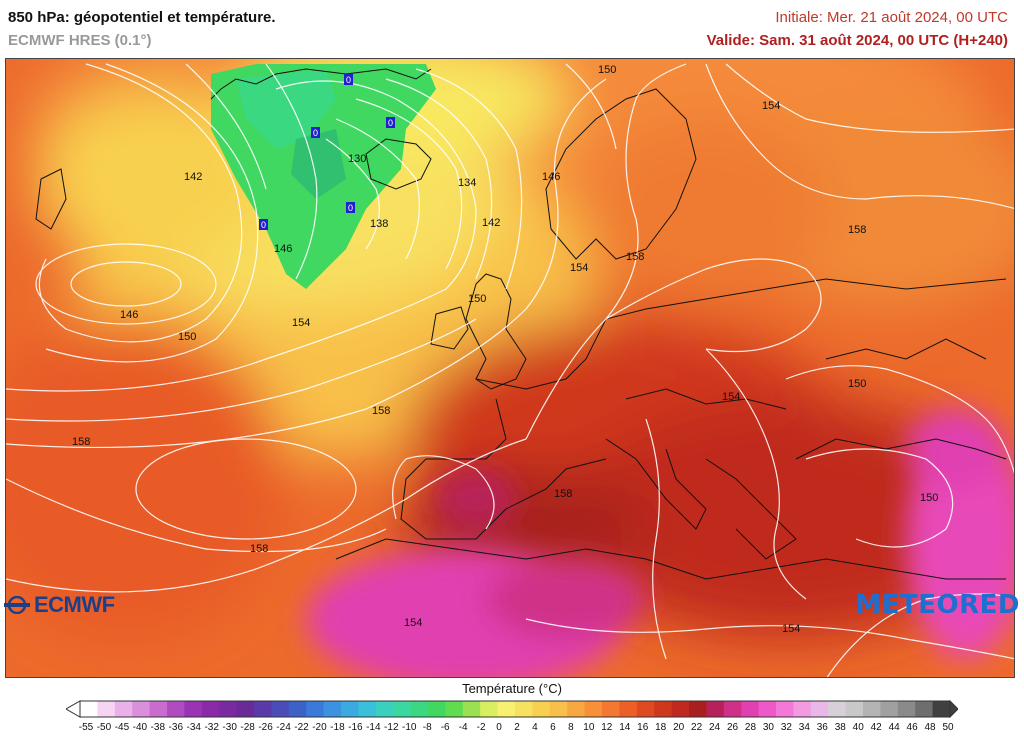 This screenshot has height=736, width=1024. Describe the element at coordinates (948, 727) in the screenshot. I see `colorbar-tick-label: 50` at that location.